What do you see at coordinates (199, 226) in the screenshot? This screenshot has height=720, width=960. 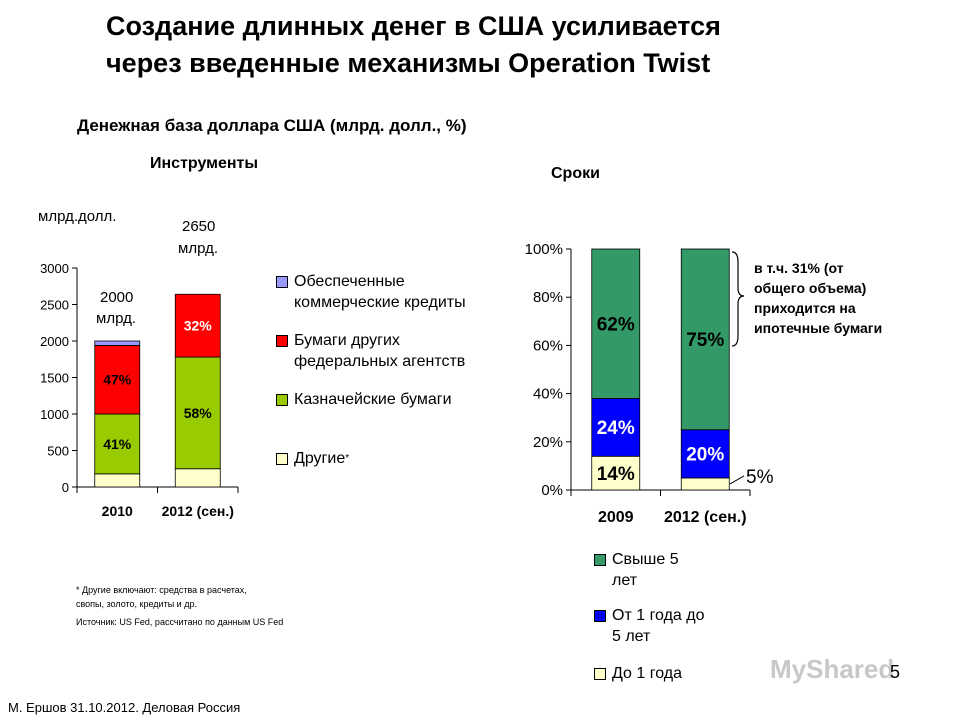 I see `annot-2012-value: 2650` at bounding box center [199, 226].